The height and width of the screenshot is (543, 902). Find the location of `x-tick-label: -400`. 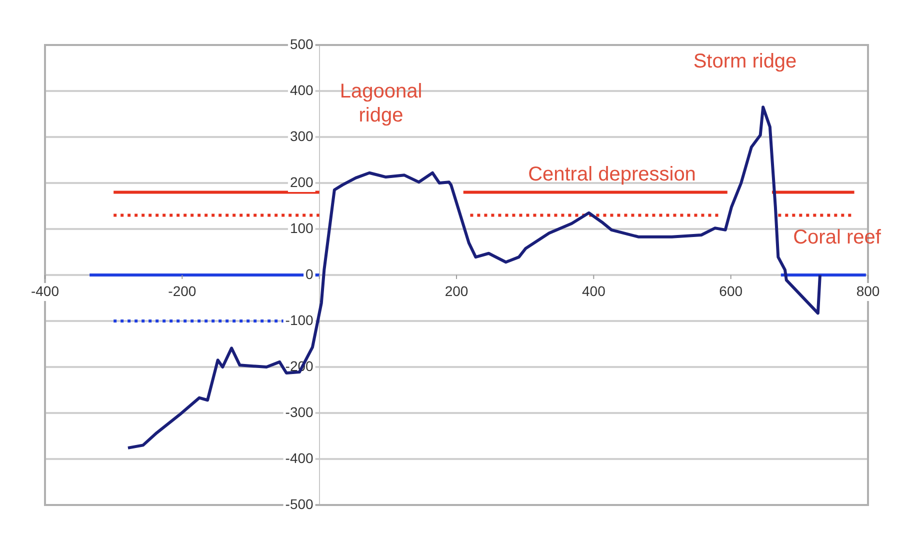

x-tick-label: -400 is located at coordinates (45, 290).